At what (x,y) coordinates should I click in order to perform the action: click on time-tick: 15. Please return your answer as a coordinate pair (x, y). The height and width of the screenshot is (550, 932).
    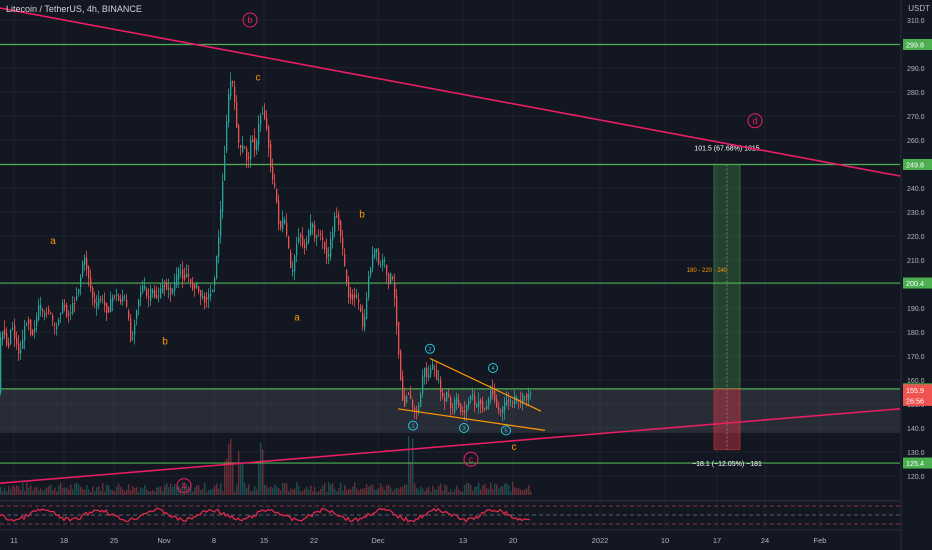
    Looking at the image, I should click on (264, 540).